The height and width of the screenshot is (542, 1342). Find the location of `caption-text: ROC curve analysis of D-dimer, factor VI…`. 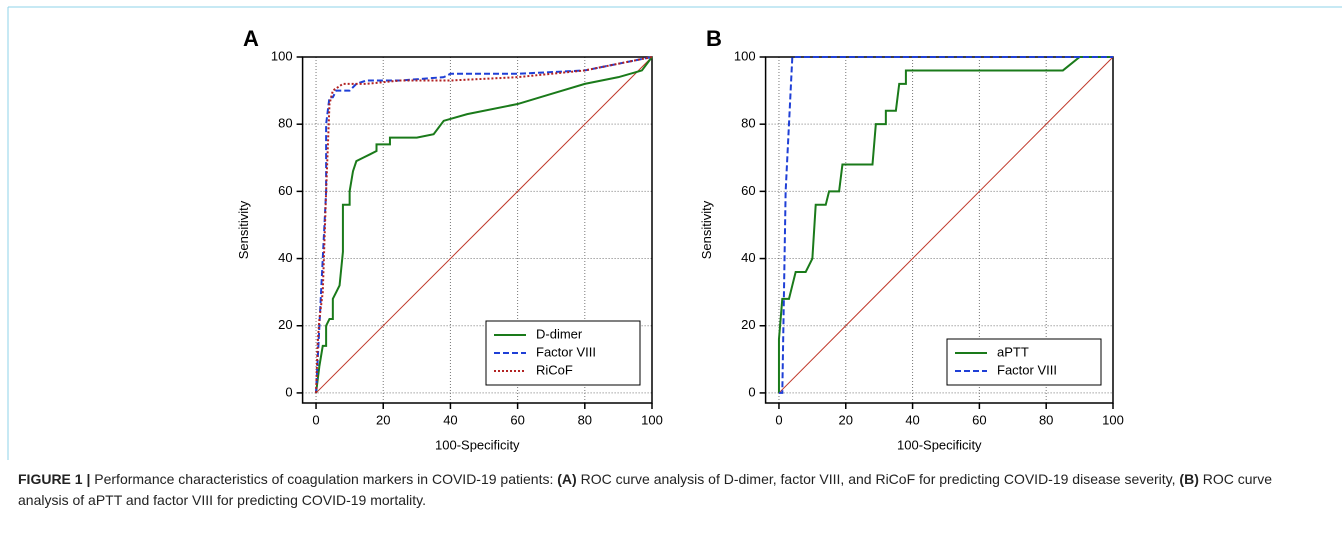

caption-text: ROC curve analysis of D-dimer, factor VI… is located at coordinates (878, 479).